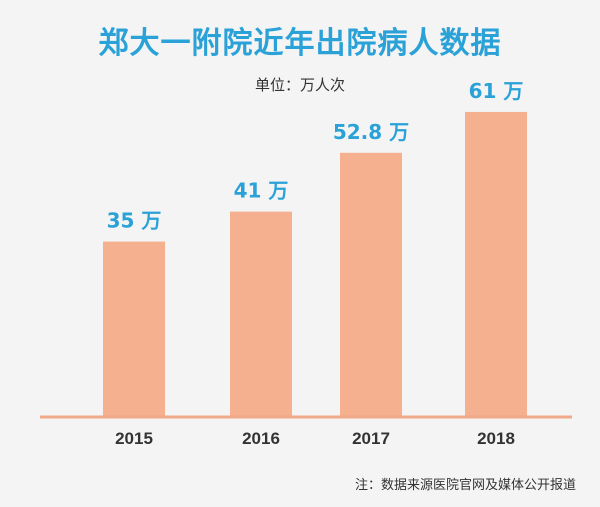 This screenshot has width=600, height=507. Describe the element at coordinates (134, 221) in the screenshot. I see `data-label-2015: 35 万` at that location.